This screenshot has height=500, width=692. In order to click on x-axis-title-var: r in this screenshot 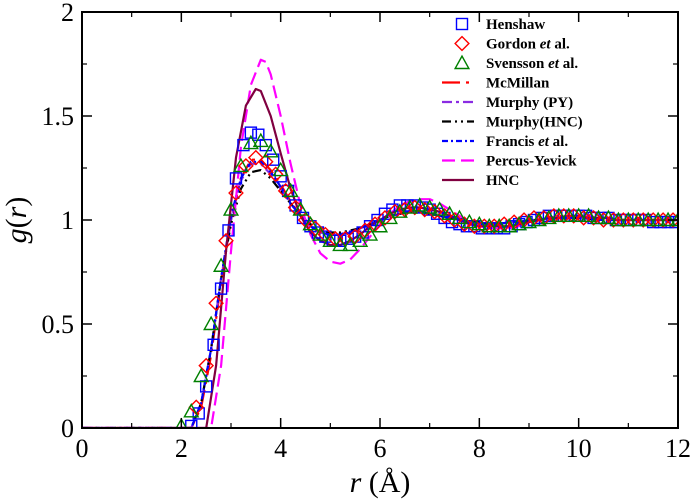, I will do `click(356, 482)`.